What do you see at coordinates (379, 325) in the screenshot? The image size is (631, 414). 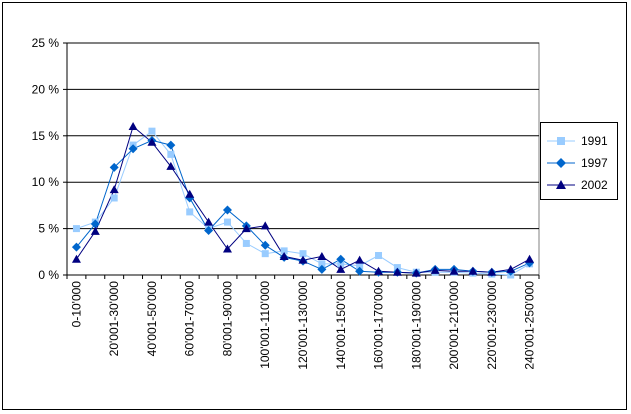 I see `x-tick-label: 160'001-170'000` at bounding box center [379, 325].